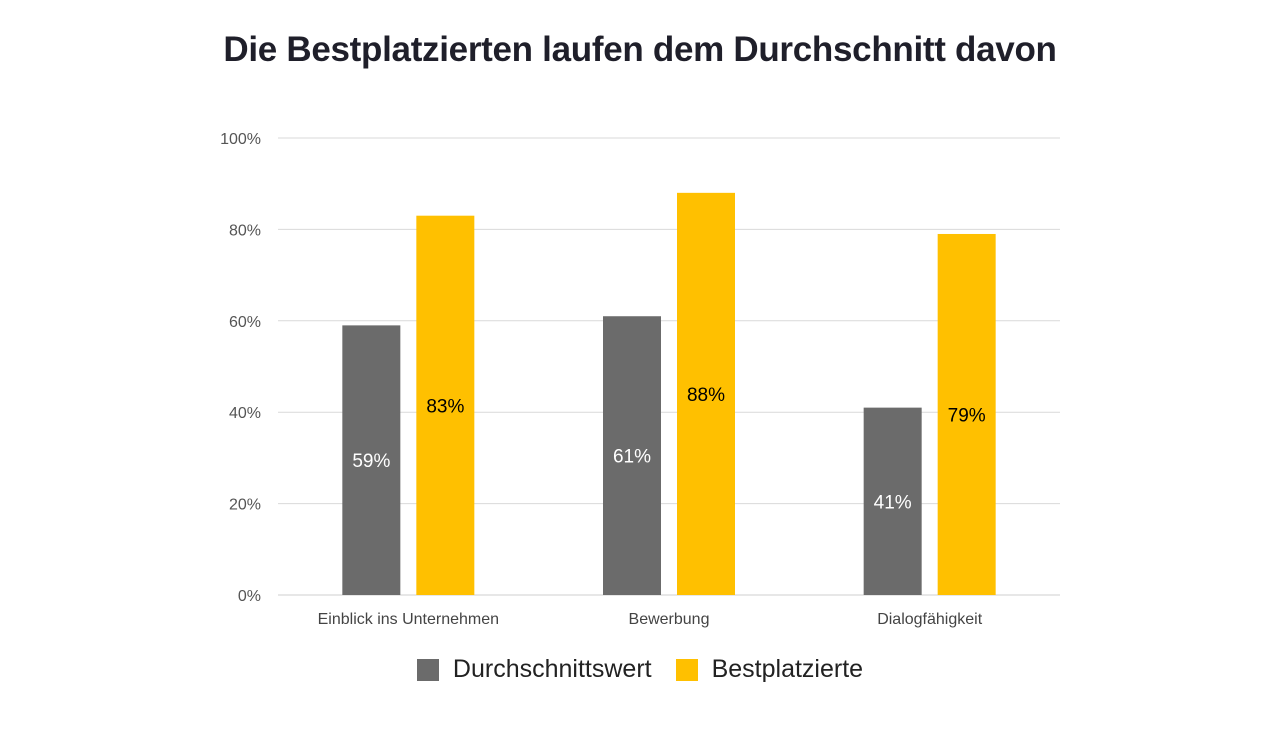 The height and width of the screenshot is (730, 1280). What do you see at coordinates (245, 413) in the screenshot?
I see `y-tick-label: 40%` at bounding box center [245, 413].